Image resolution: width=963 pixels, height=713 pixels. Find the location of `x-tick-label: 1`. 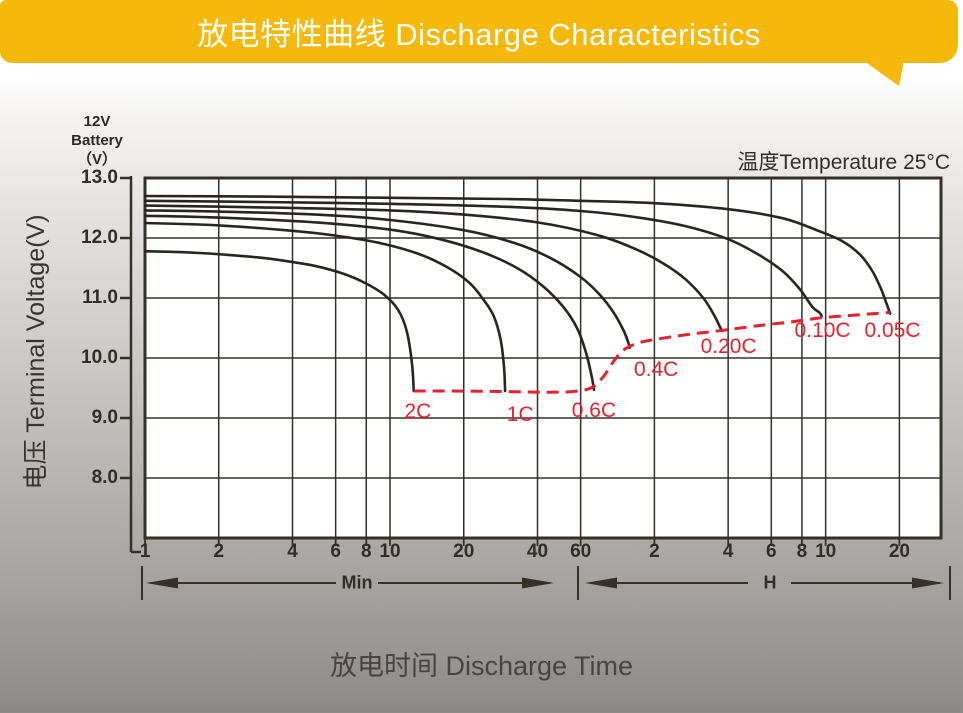

x-tick-label: 1 is located at coordinates (145, 551).